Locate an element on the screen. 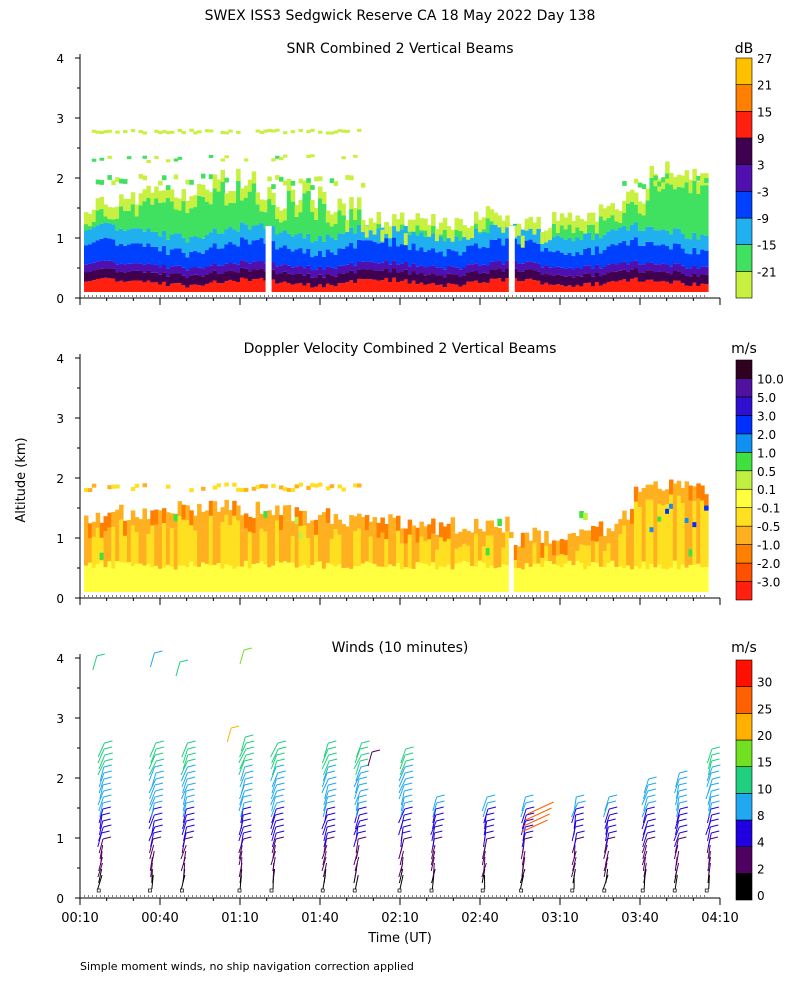 The width and height of the screenshot is (800, 1000). colorbar-label: 21 is located at coordinates (764, 86).